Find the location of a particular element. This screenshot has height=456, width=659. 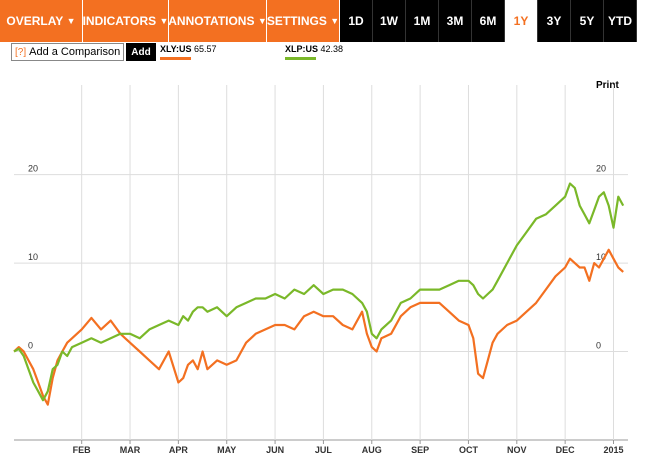

print-button: Print is located at coordinates (607, 85).